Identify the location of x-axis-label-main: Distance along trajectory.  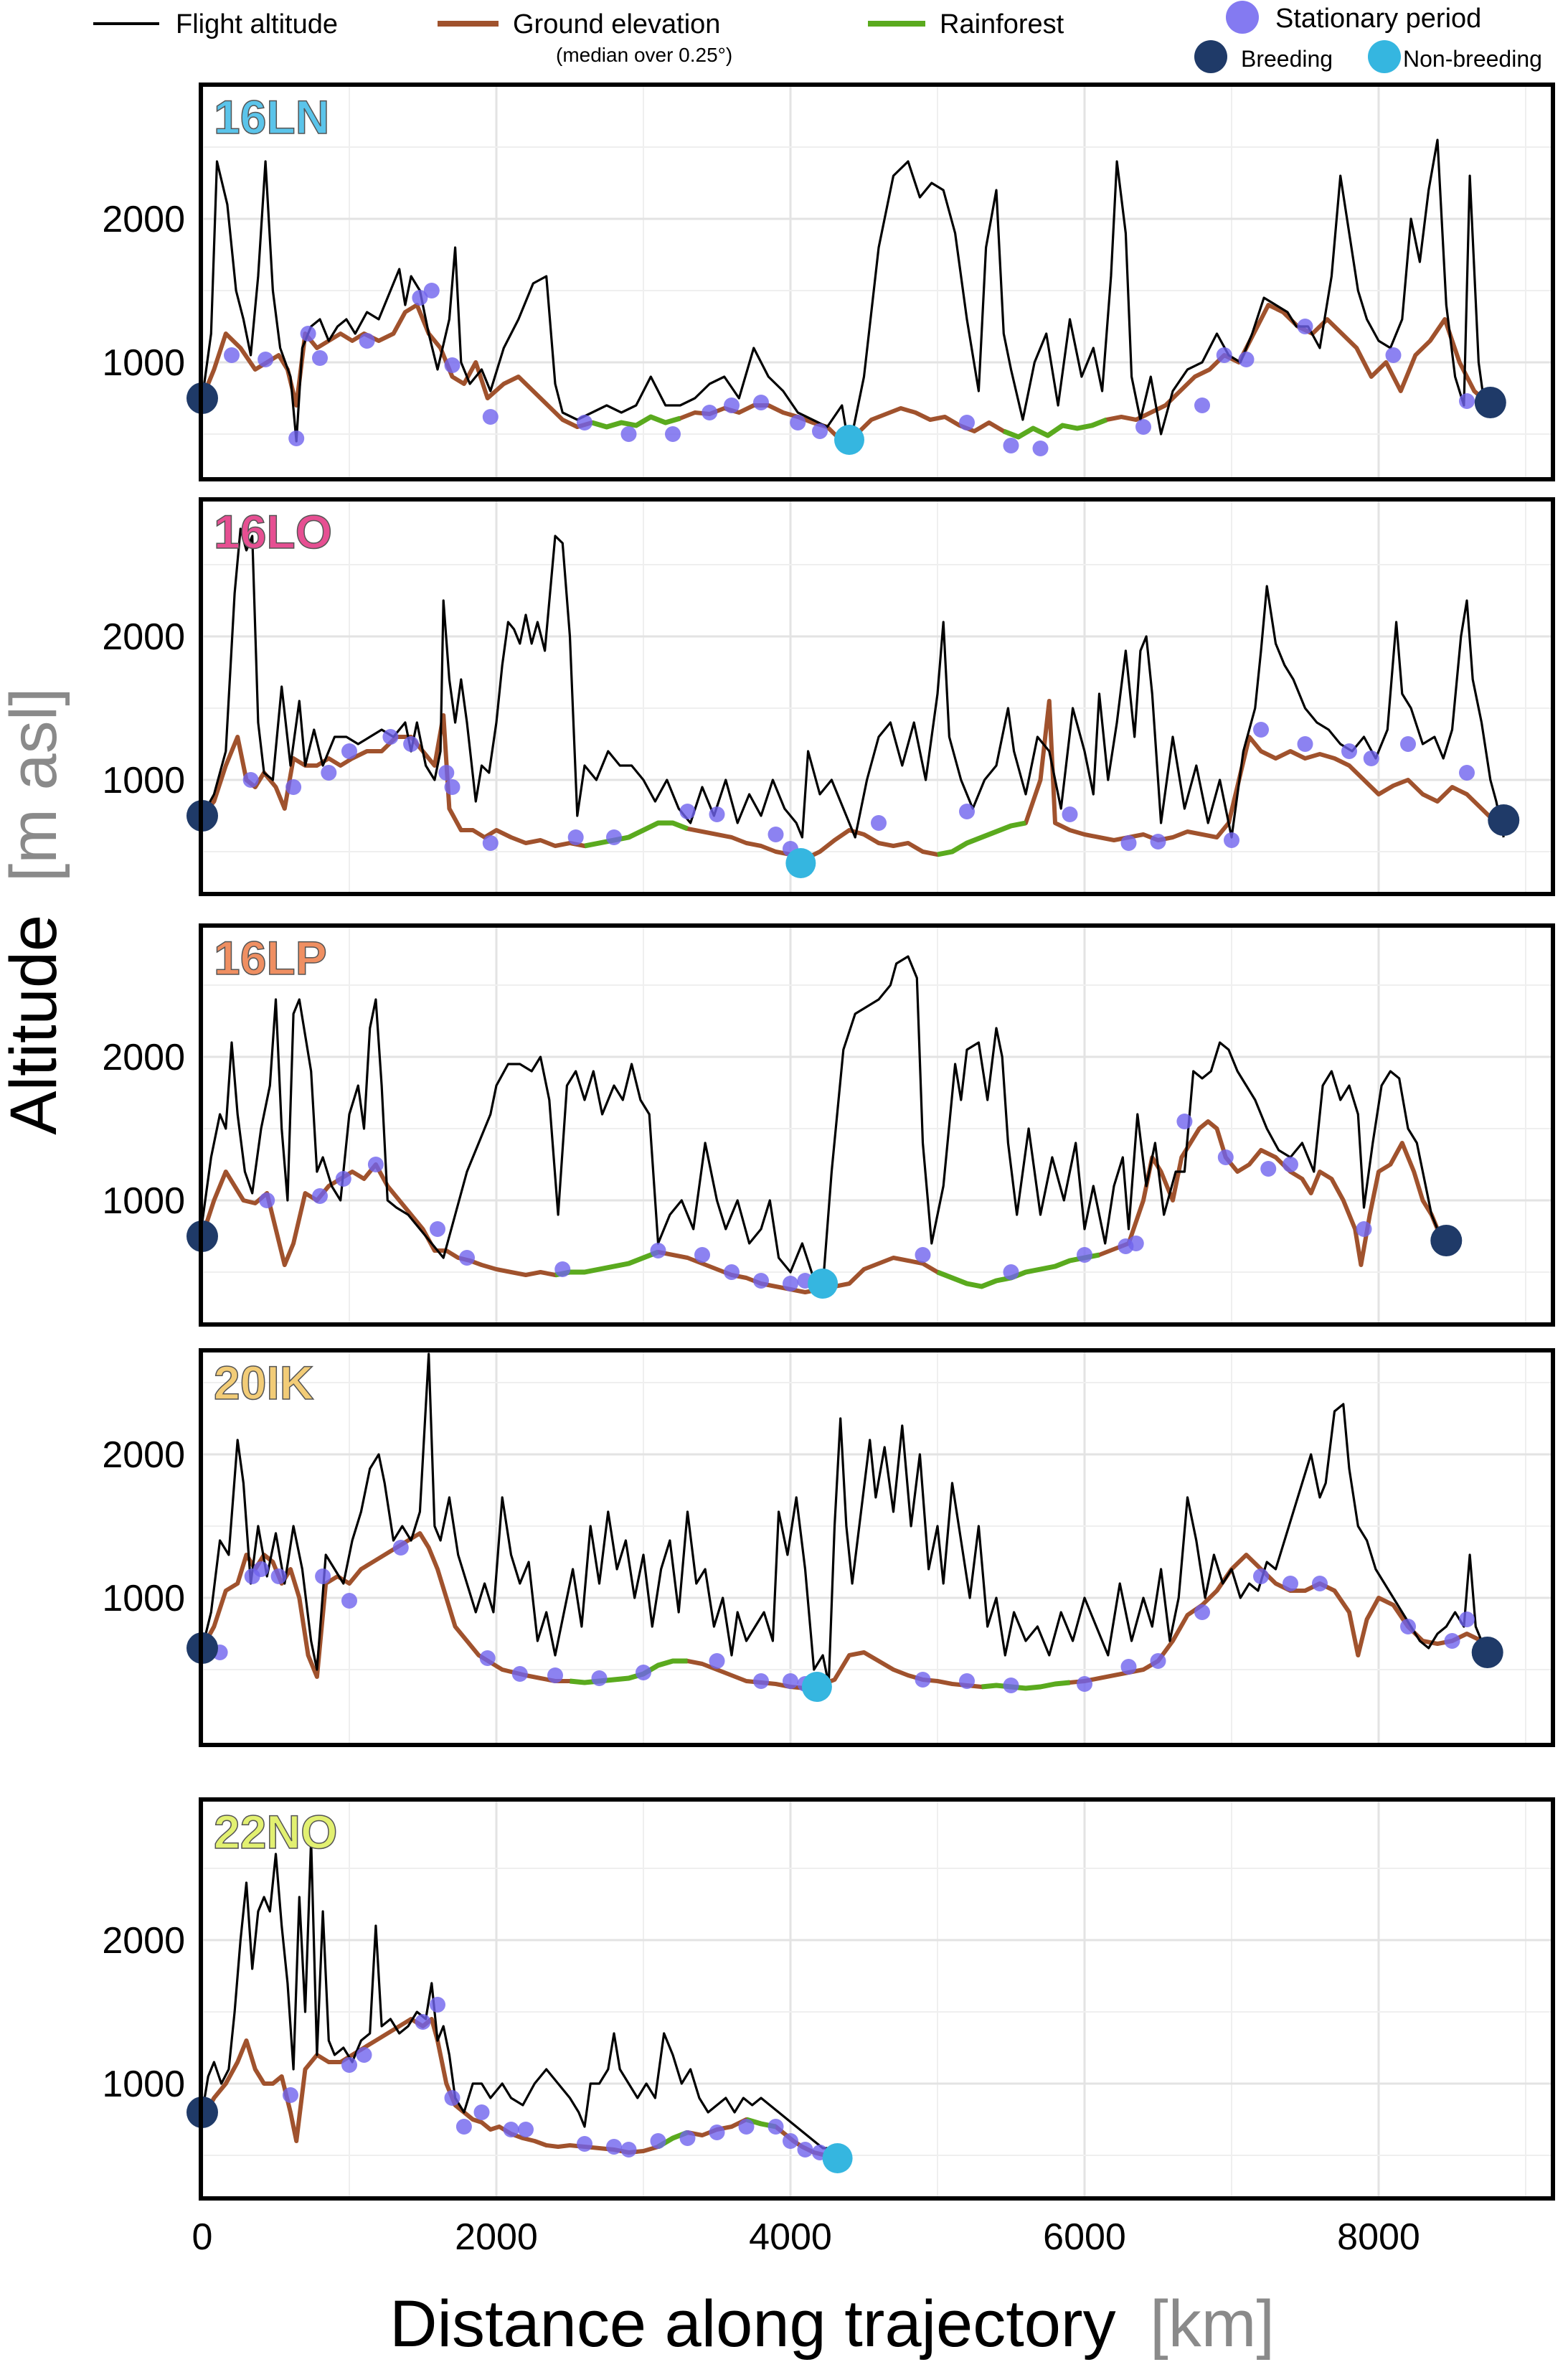
(753, 2324).